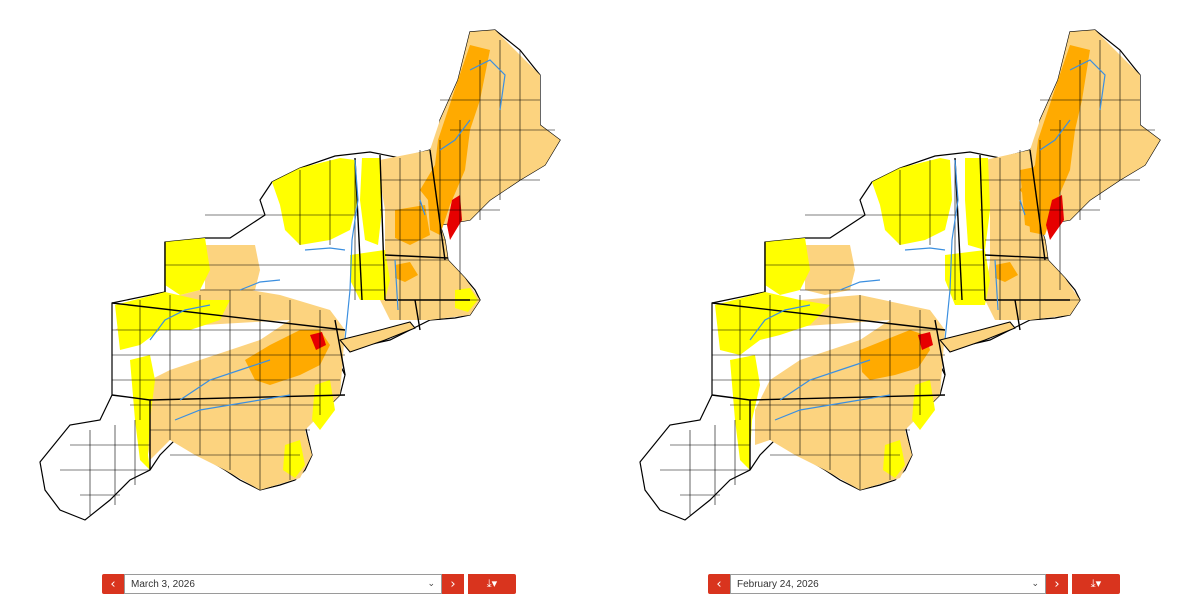 The width and height of the screenshot is (1200, 604). Describe the element at coordinates (967, 277) in the screenshot. I see `d0-hudson` at that location.